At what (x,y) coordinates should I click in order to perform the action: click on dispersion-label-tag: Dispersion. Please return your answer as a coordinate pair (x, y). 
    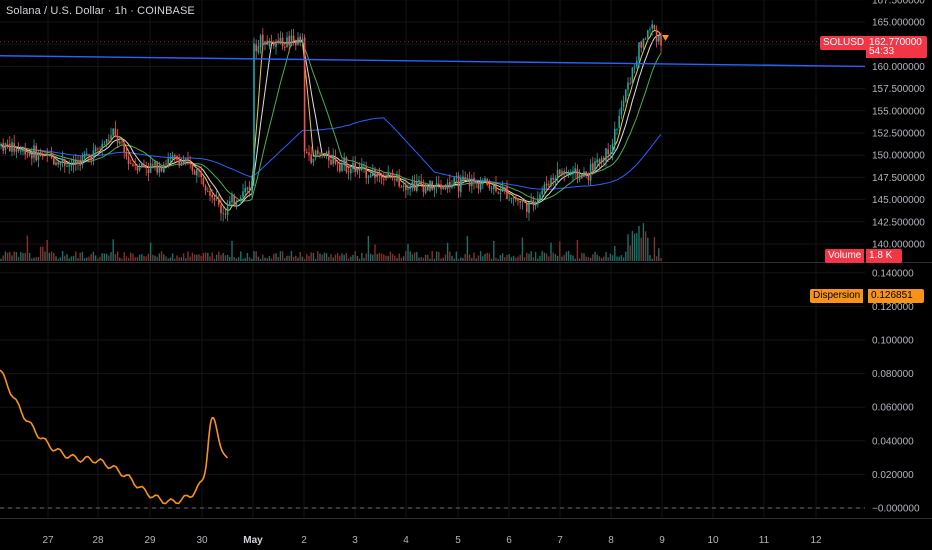
    Looking at the image, I should click on (837, 296).